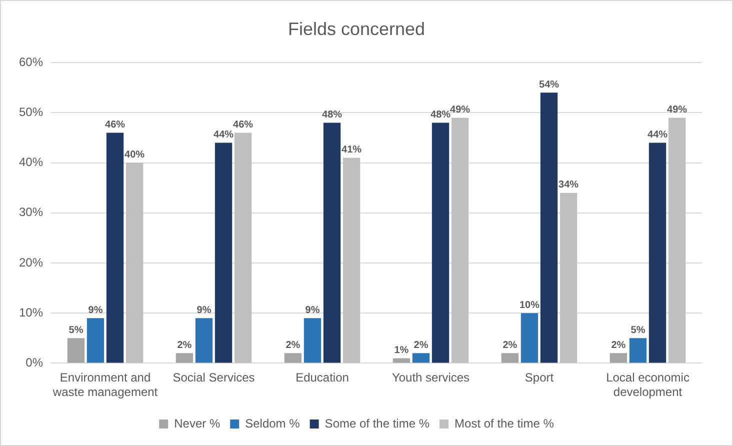 This screenshot has height=446, width=733. I want to click on y-tick-label: 20%, so click(31, 262).